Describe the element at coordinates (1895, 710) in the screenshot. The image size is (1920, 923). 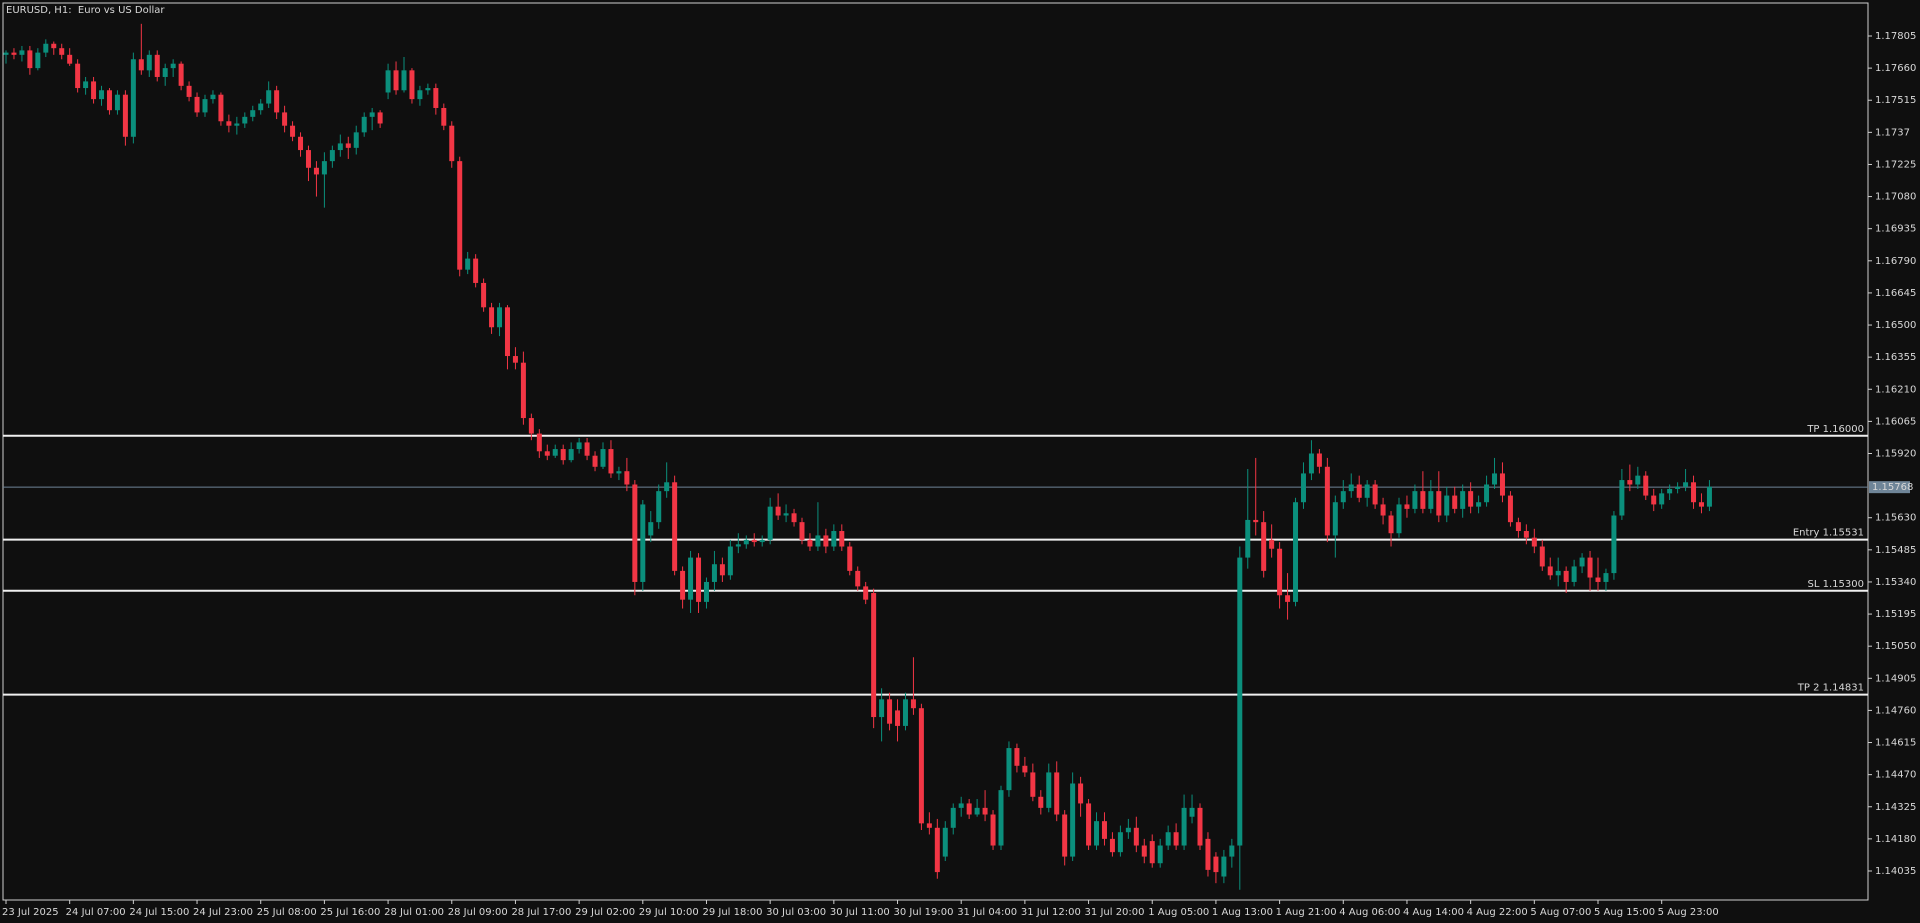
I see `y-tick-label: 1.14760` at that location.